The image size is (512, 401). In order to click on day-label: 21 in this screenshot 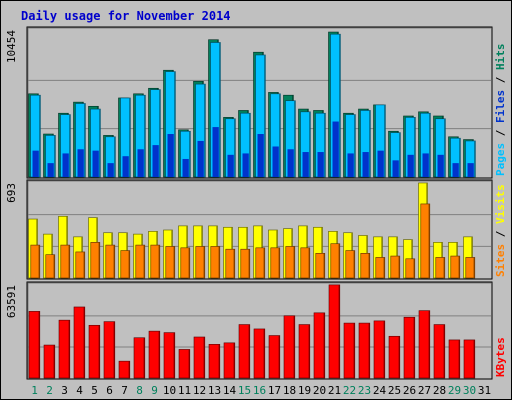, I will do `click(334, 390)`.